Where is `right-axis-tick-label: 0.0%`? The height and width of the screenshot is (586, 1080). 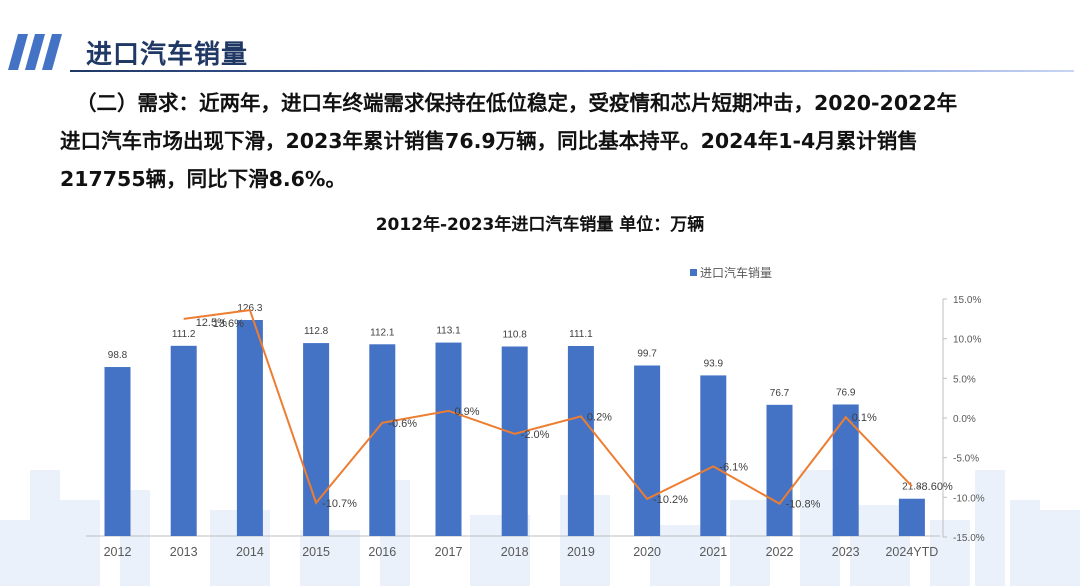 right-axis-tick-label: 0.0% is located at coordinates (964, 419).